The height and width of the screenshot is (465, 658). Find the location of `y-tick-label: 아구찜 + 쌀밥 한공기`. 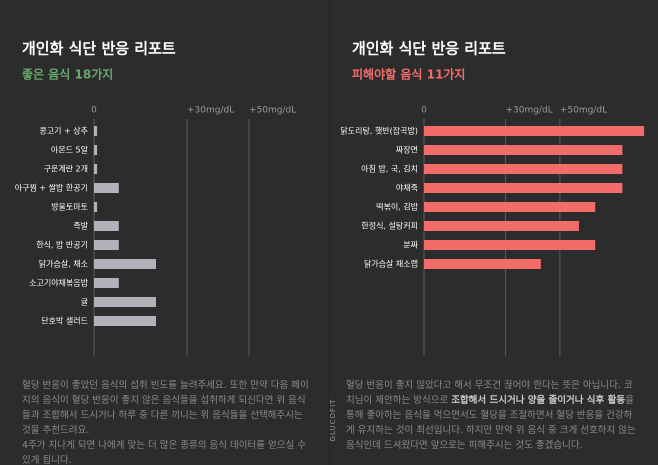

y-tick-label: 아구찜 + 쌀밥 한공기 is located at coordinates (51, 188).